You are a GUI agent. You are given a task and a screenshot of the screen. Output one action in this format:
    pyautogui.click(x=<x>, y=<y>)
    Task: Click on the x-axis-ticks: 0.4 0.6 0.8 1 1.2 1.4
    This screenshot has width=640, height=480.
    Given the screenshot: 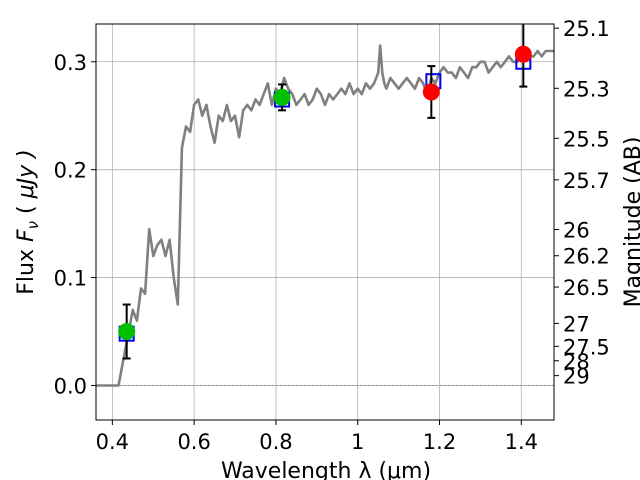 What is the action you would take?
    pyautogui.click(x=317, y=437)
    